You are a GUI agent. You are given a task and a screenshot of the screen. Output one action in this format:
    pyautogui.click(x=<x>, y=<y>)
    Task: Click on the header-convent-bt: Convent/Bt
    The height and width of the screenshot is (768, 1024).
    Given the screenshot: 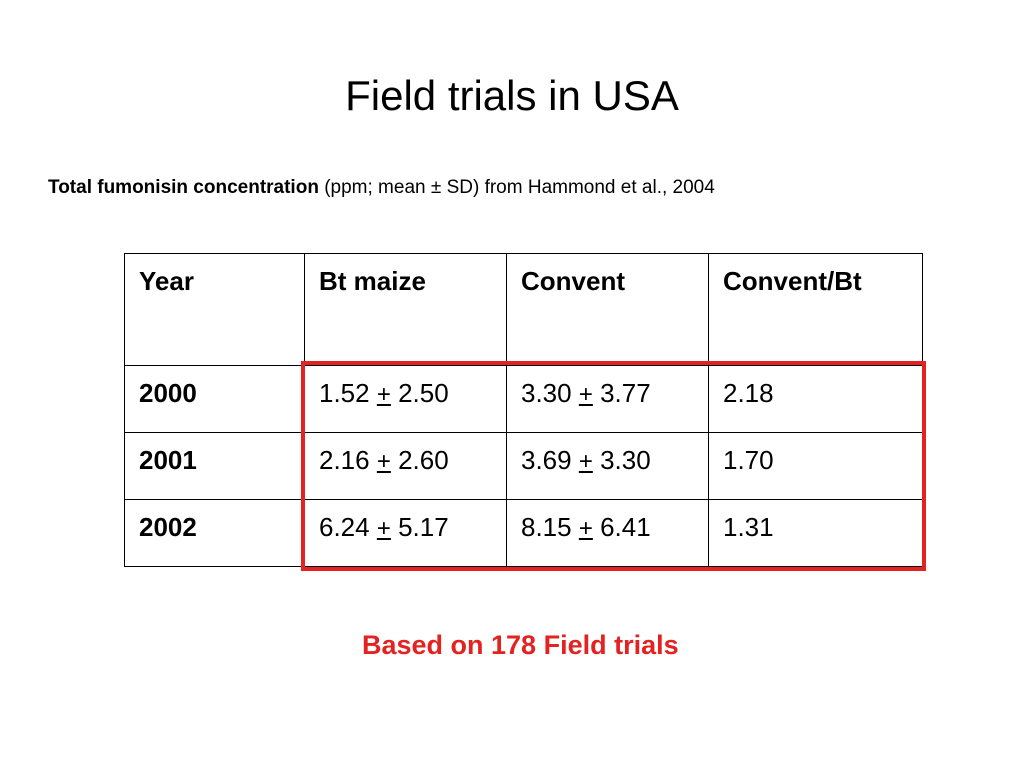 What is the action you would take?
    pyautogui.click(x=815, y=309)
    